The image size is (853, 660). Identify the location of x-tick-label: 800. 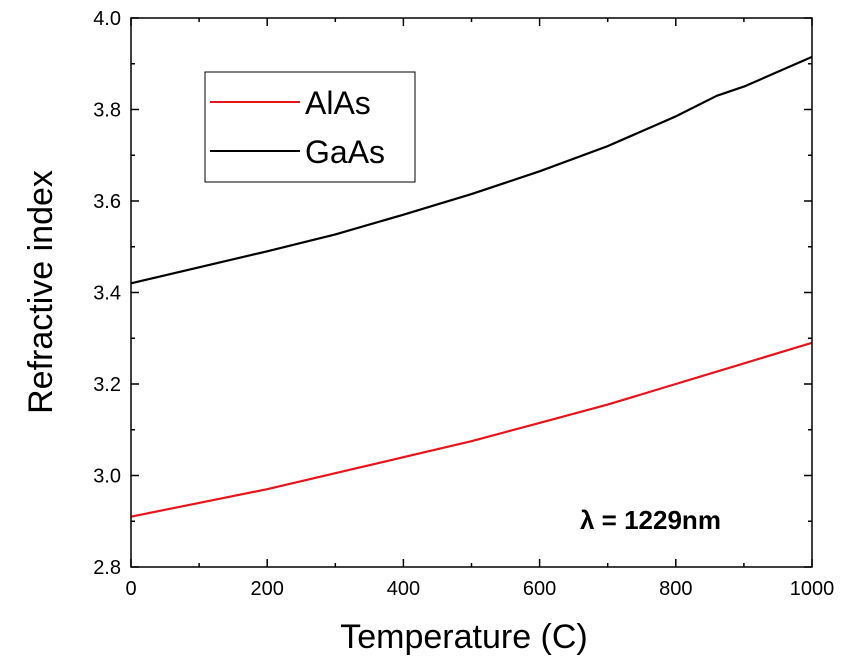
(675, 589).